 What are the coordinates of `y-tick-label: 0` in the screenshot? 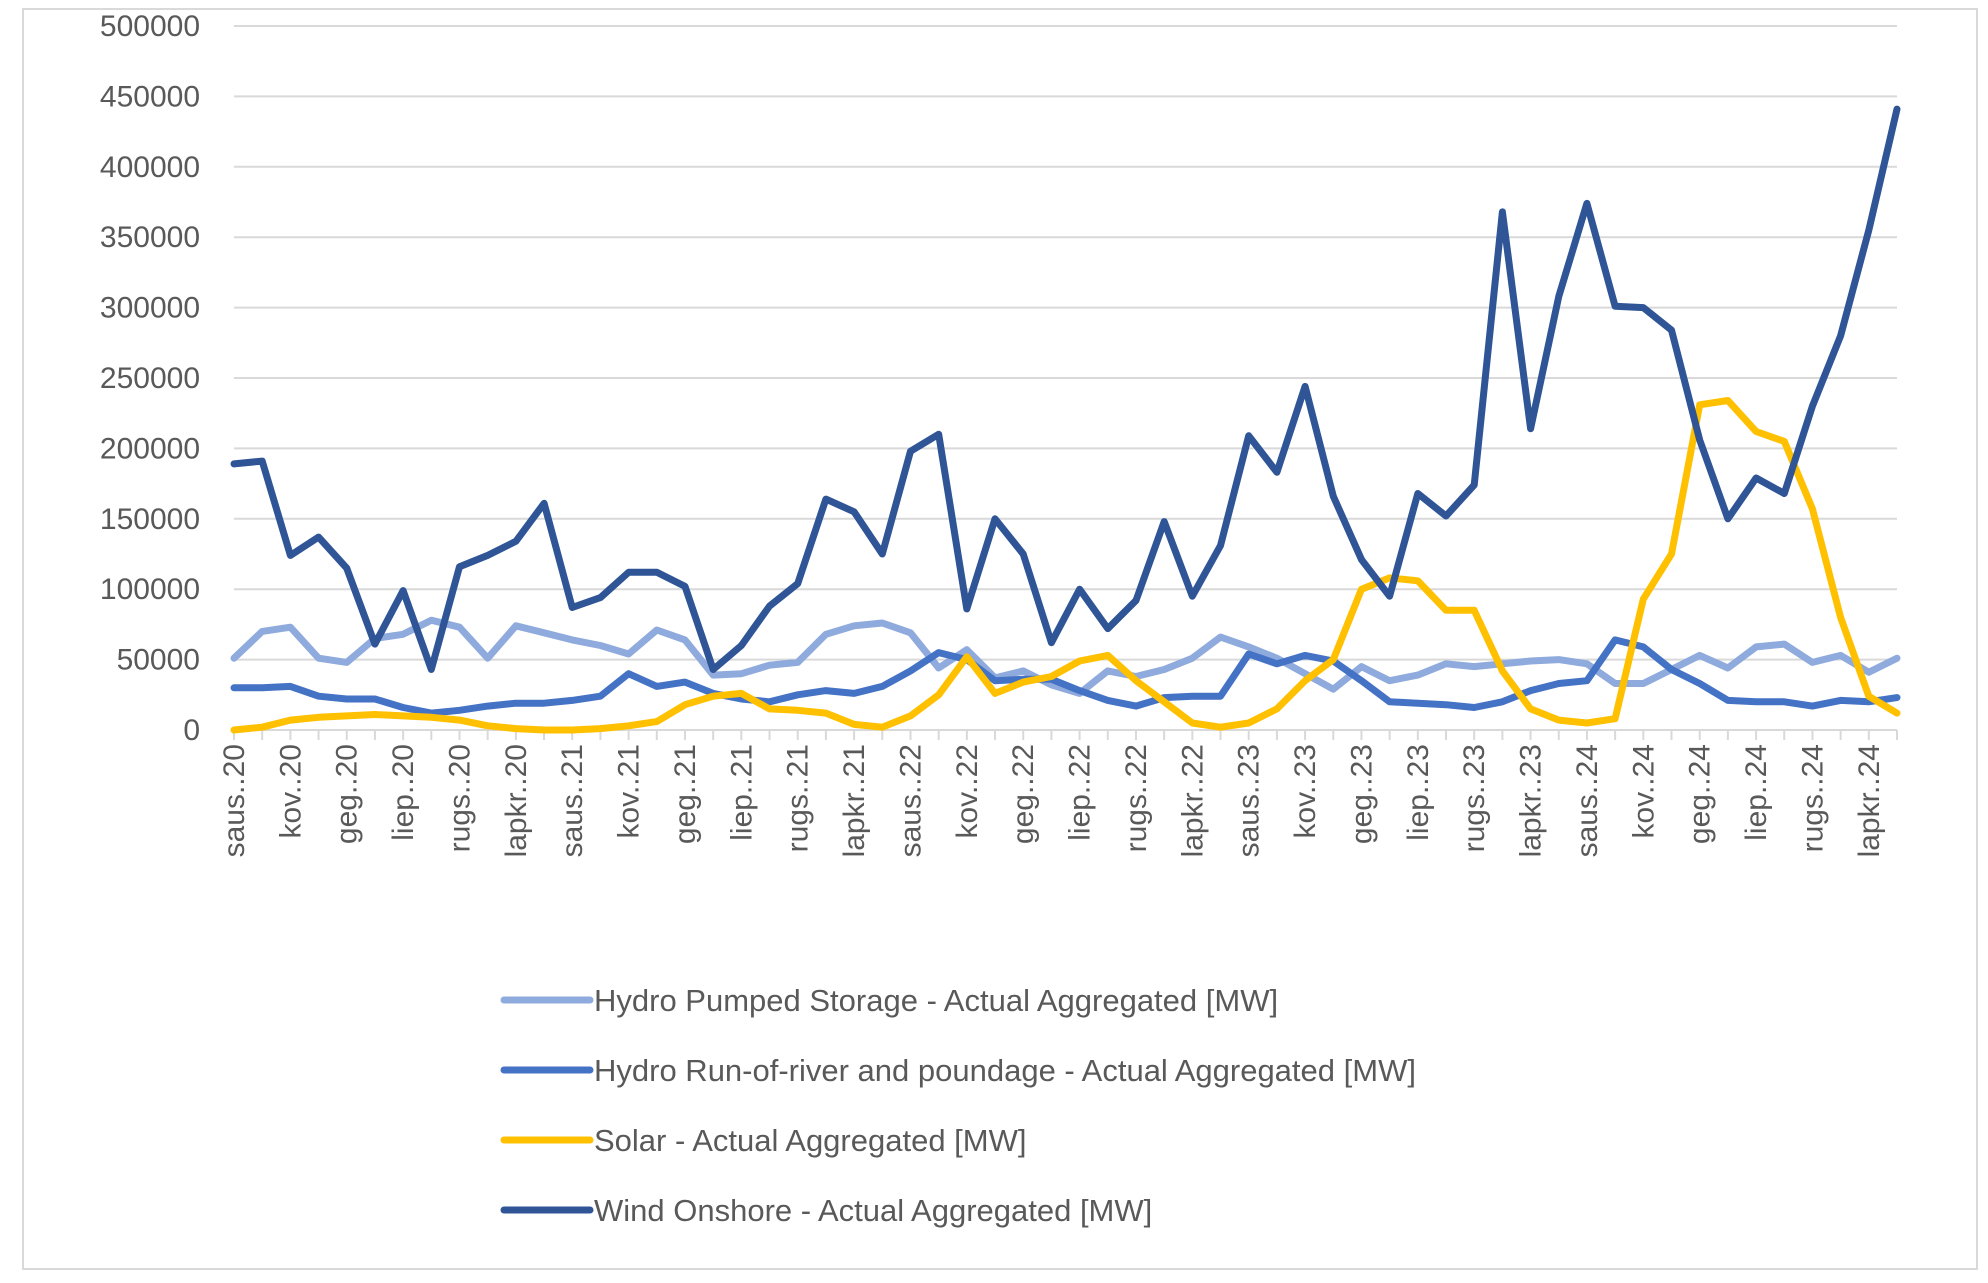 It's located at (191, 730).